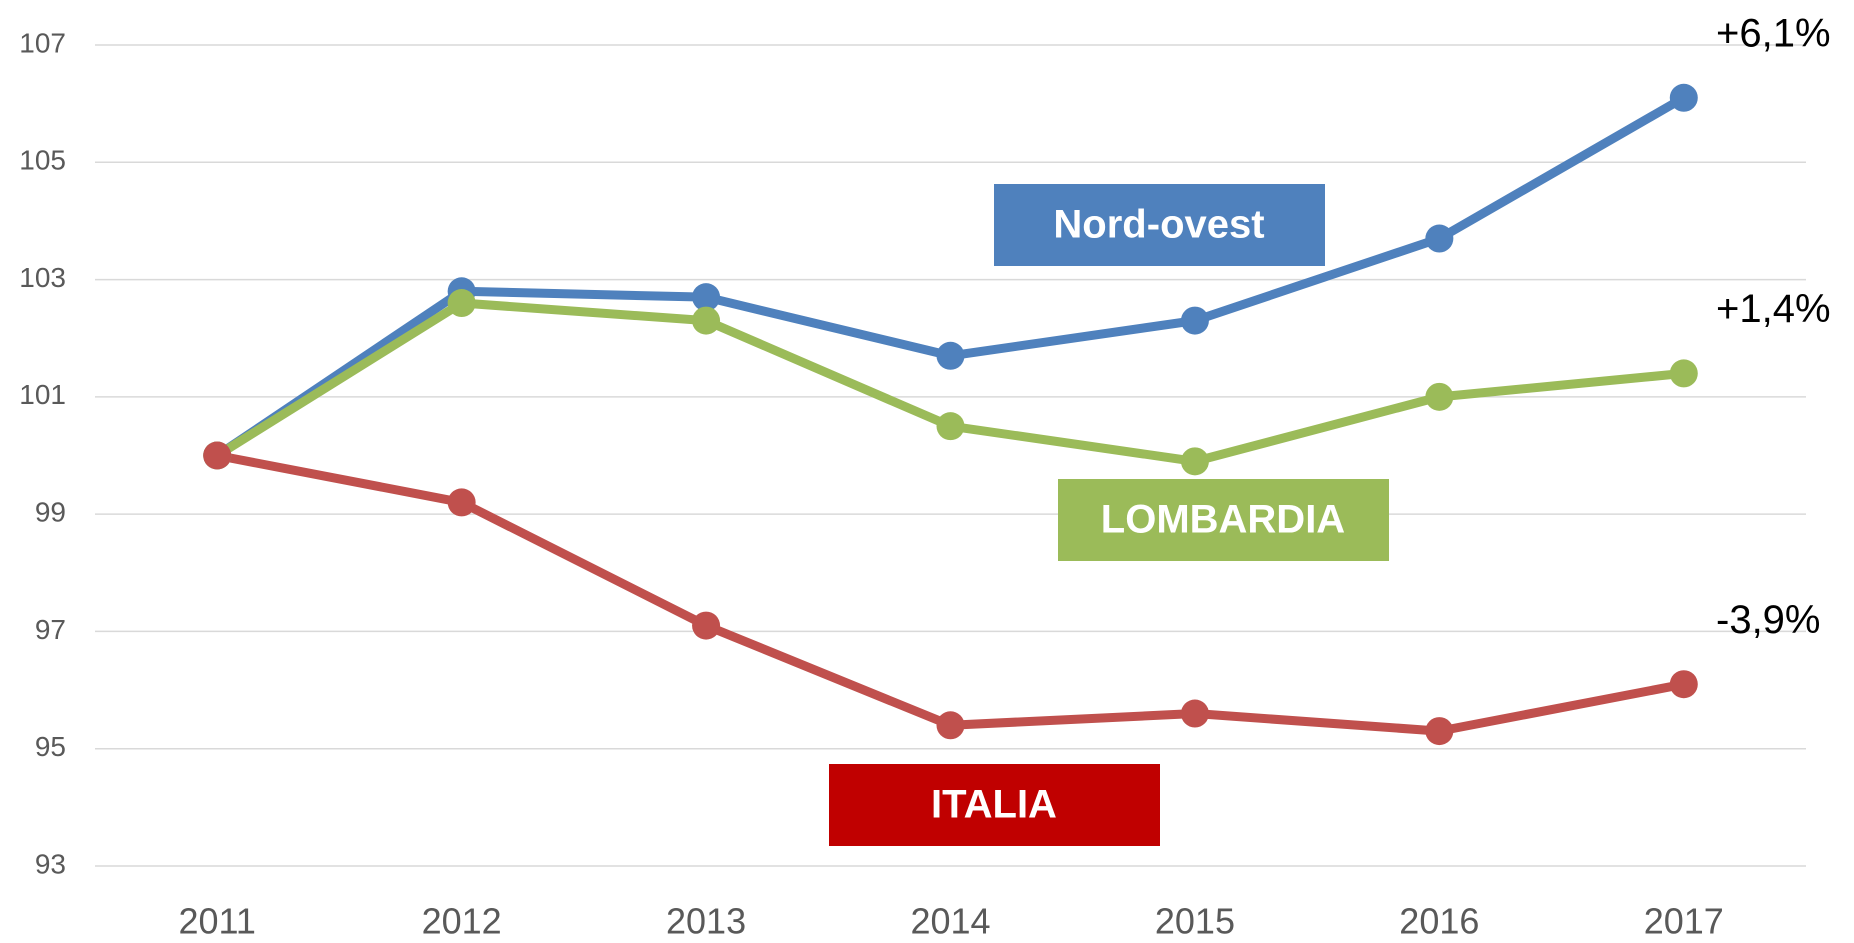 Image resolution: width=1854 pixels, height=943 pixels. I want to click on y-tick-label: 103, so click(42, 277).